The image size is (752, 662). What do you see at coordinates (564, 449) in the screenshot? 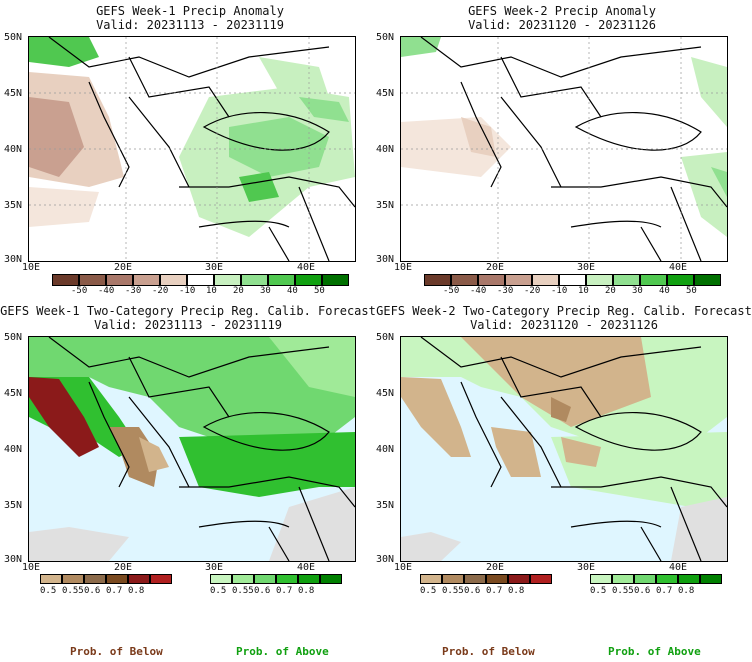
I see `map-panel-week2-probability` at bounding box center [564, 449].